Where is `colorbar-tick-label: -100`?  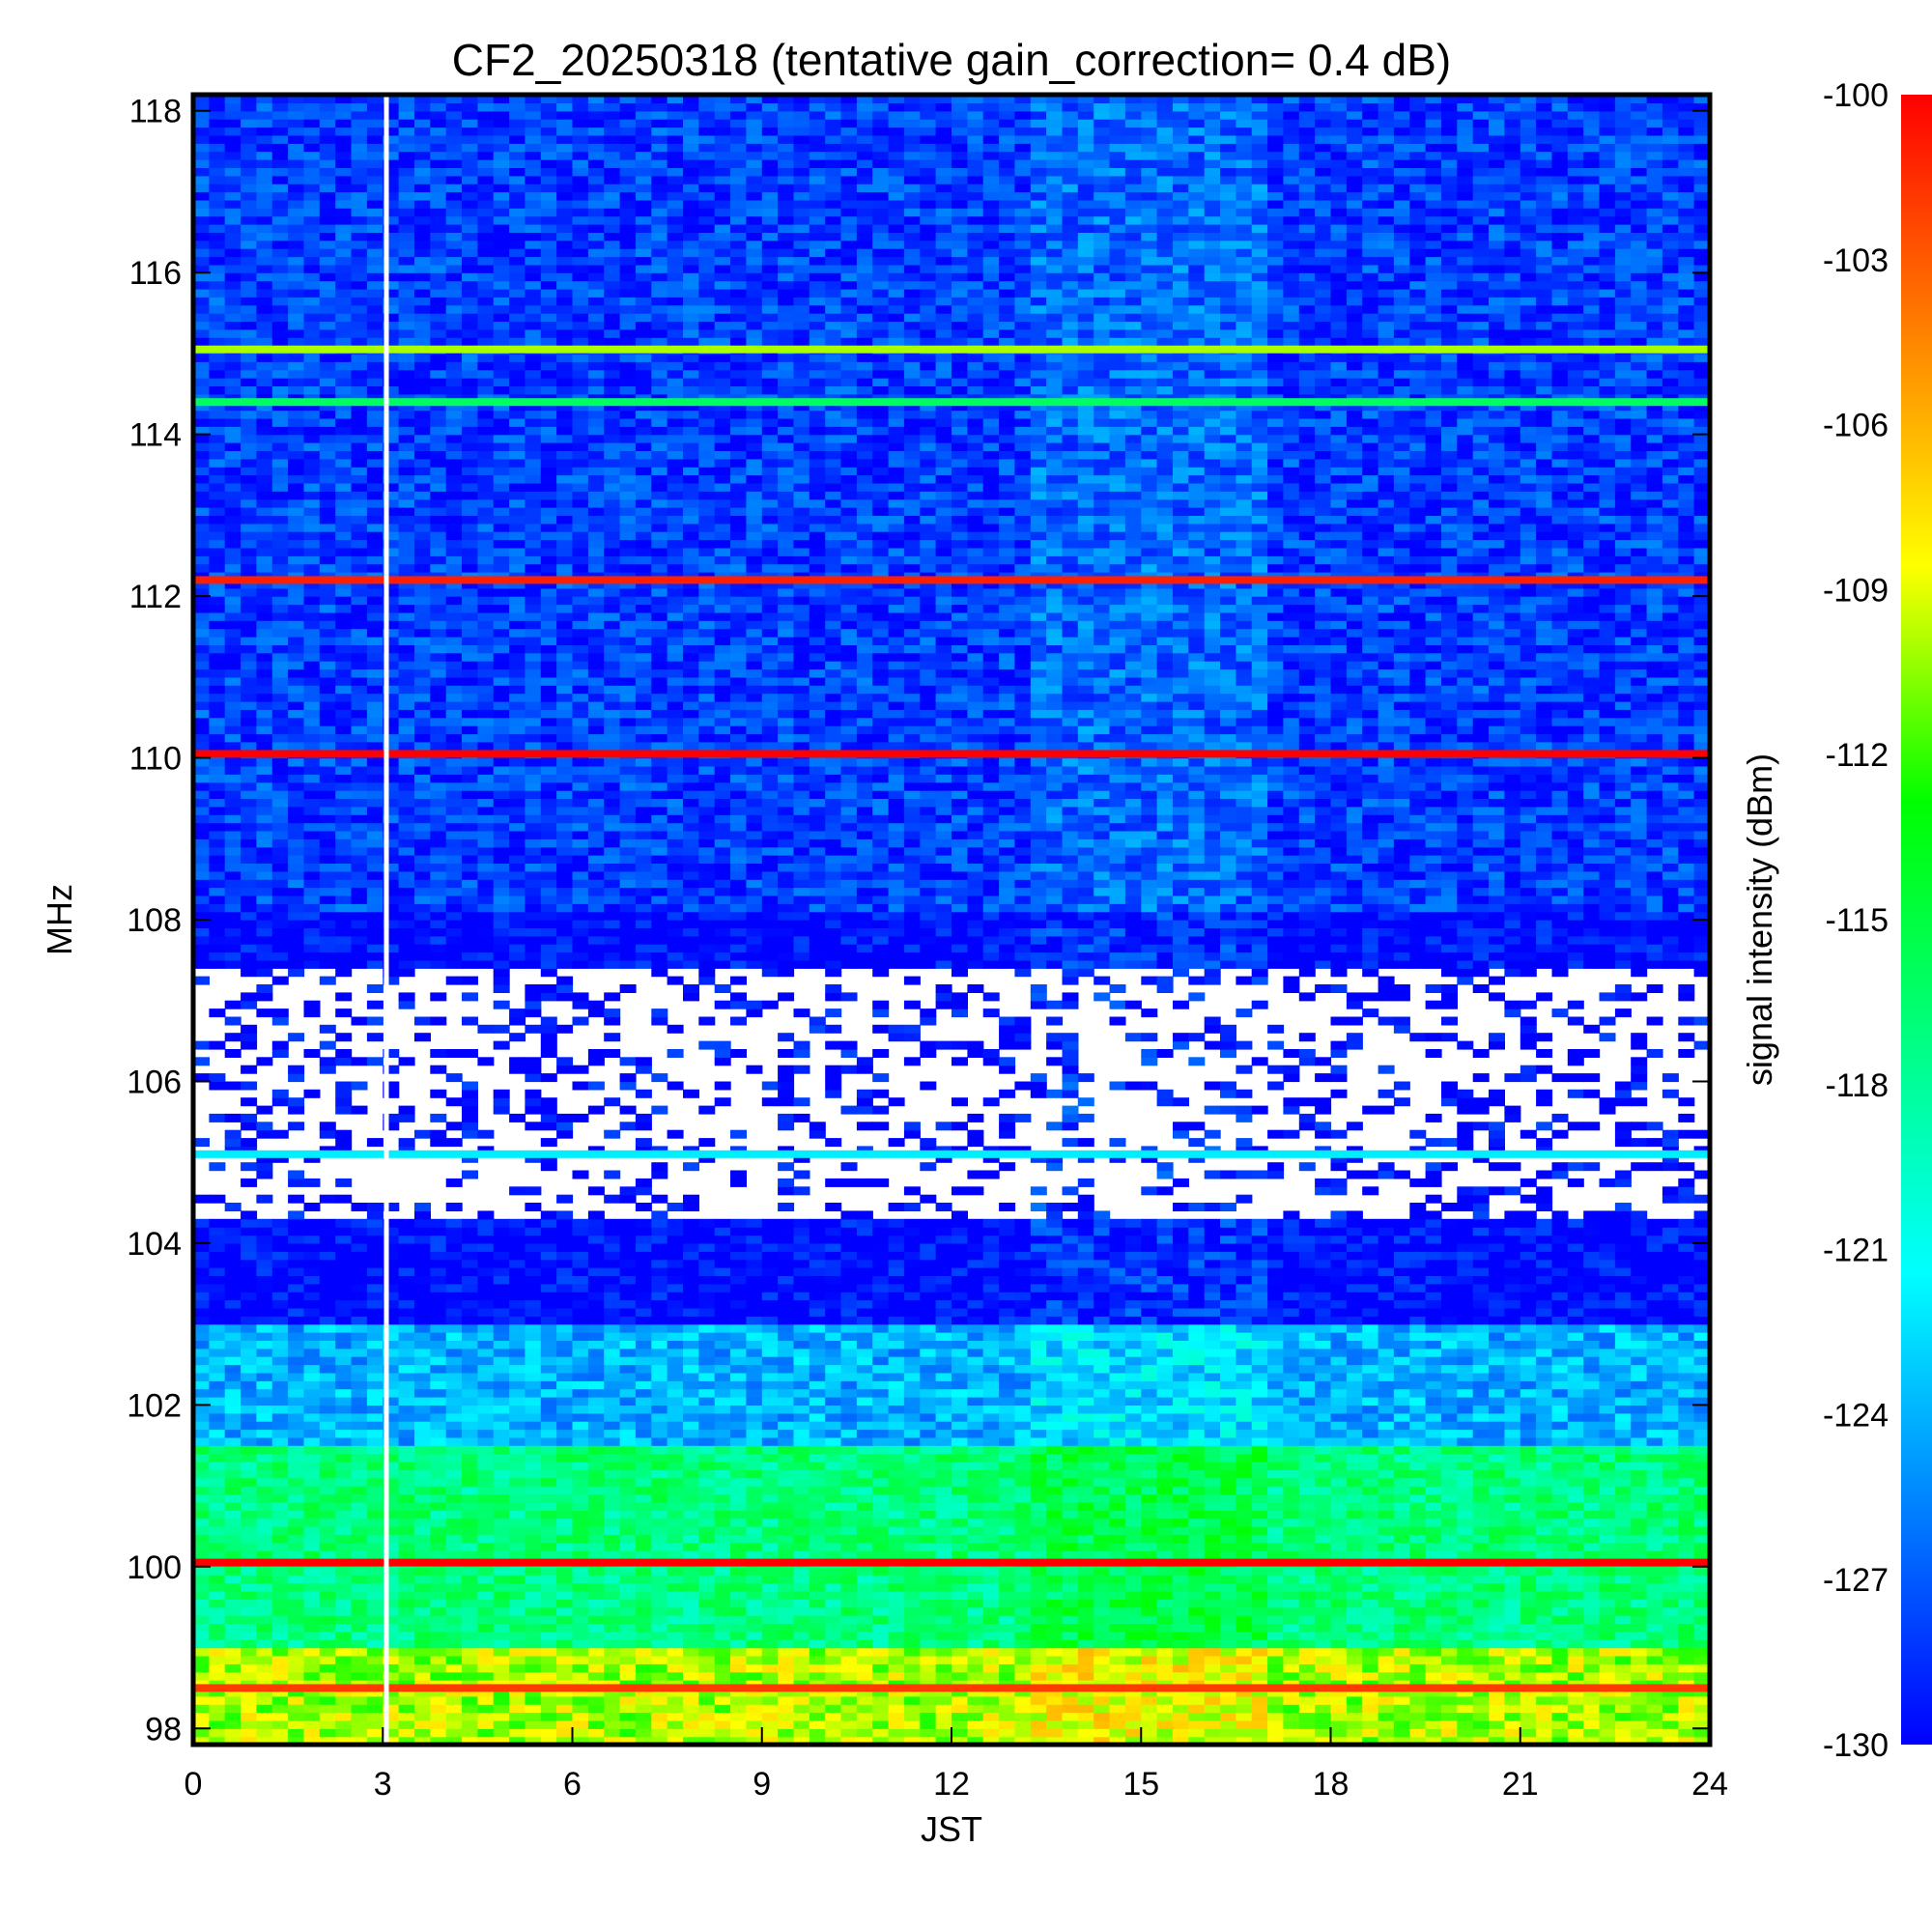
colorbar-tick-label: -100 is located at coordinates (1856, 95).